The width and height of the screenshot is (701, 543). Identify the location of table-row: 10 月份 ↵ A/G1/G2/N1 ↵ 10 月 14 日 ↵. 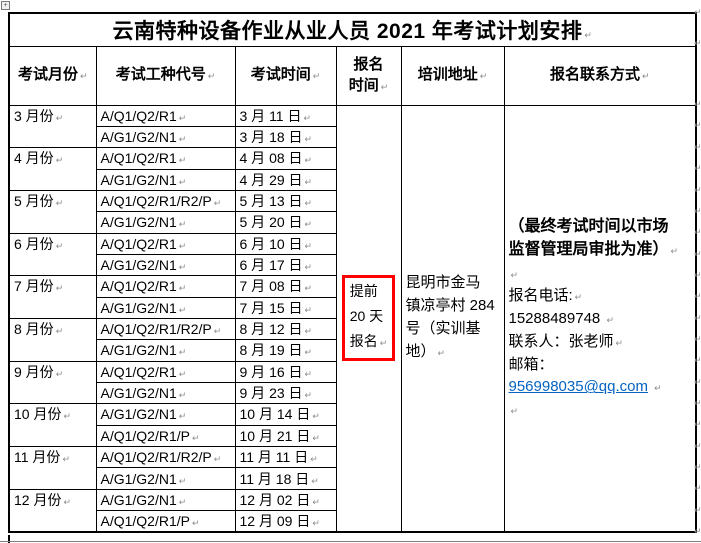
(352, 425).